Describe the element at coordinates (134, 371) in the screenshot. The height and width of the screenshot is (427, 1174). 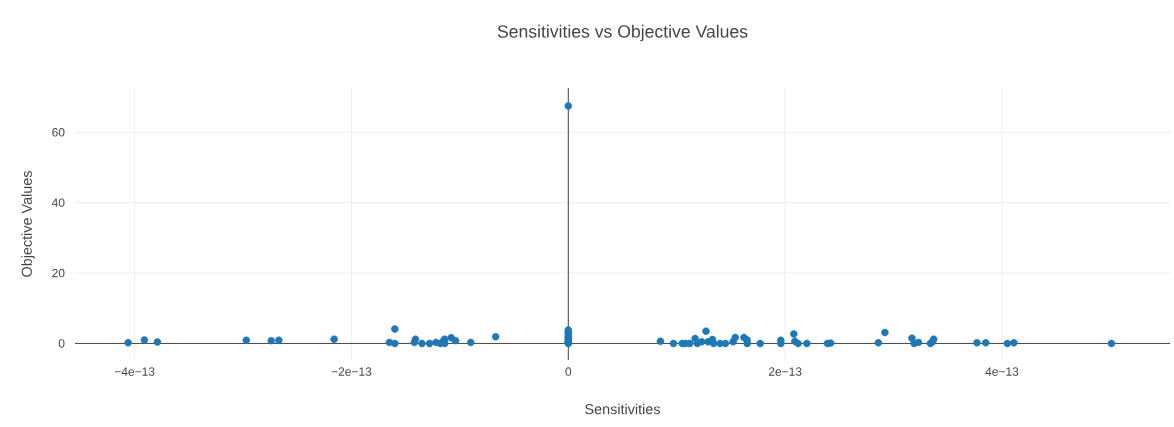
I see `x-tick-label: −4e−13` at that location.